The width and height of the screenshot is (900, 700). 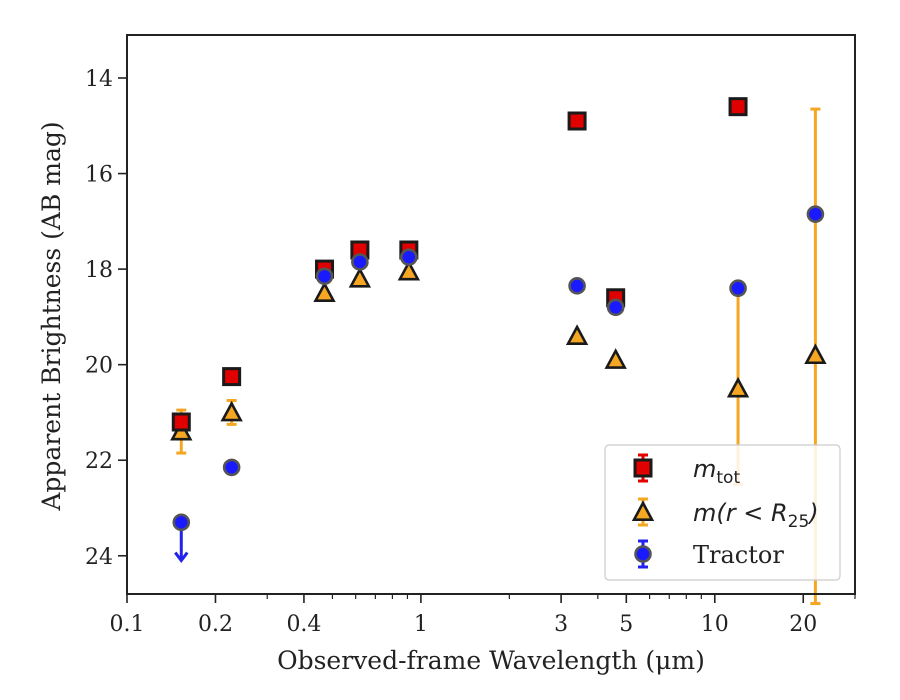 What do you see at coordinates (561, 624) in the screenshot?
I see `x-tick-label: 3` at bounding box center [561, 624].